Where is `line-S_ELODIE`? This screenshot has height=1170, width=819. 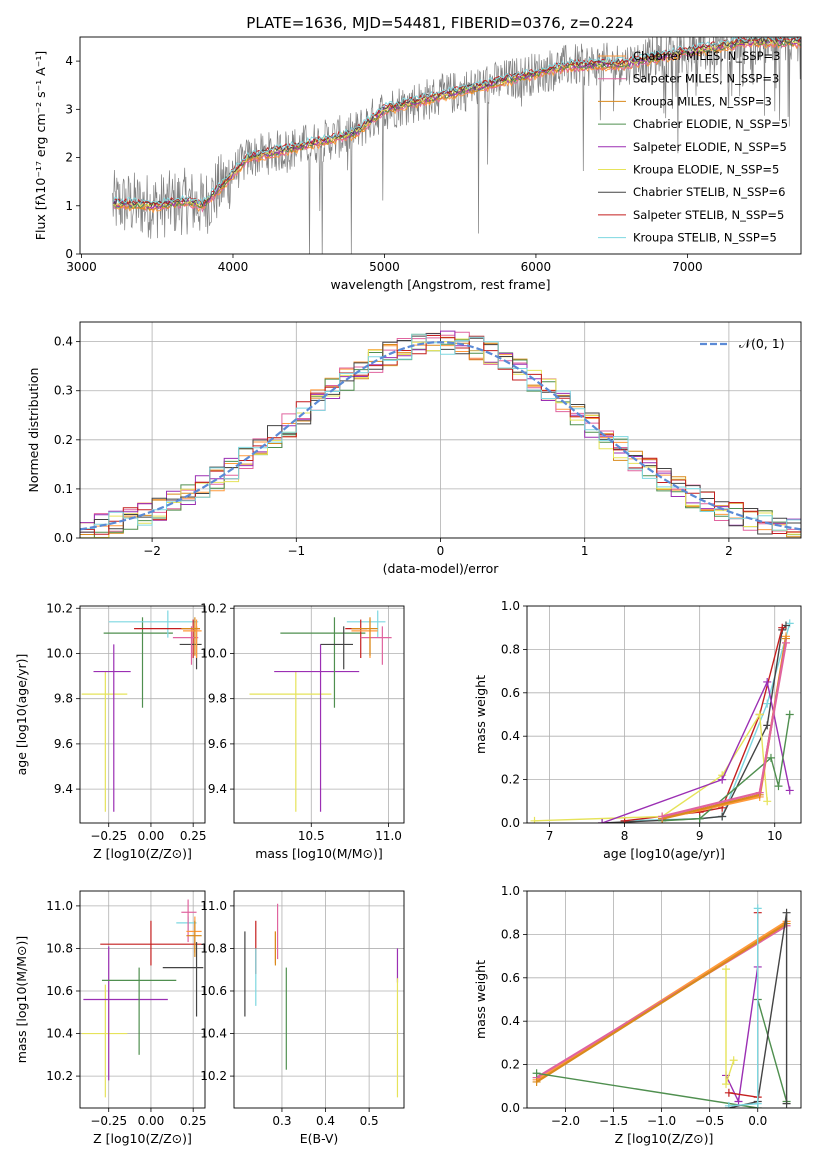
line-S_ELODIE is located at coordinates (696, 751).